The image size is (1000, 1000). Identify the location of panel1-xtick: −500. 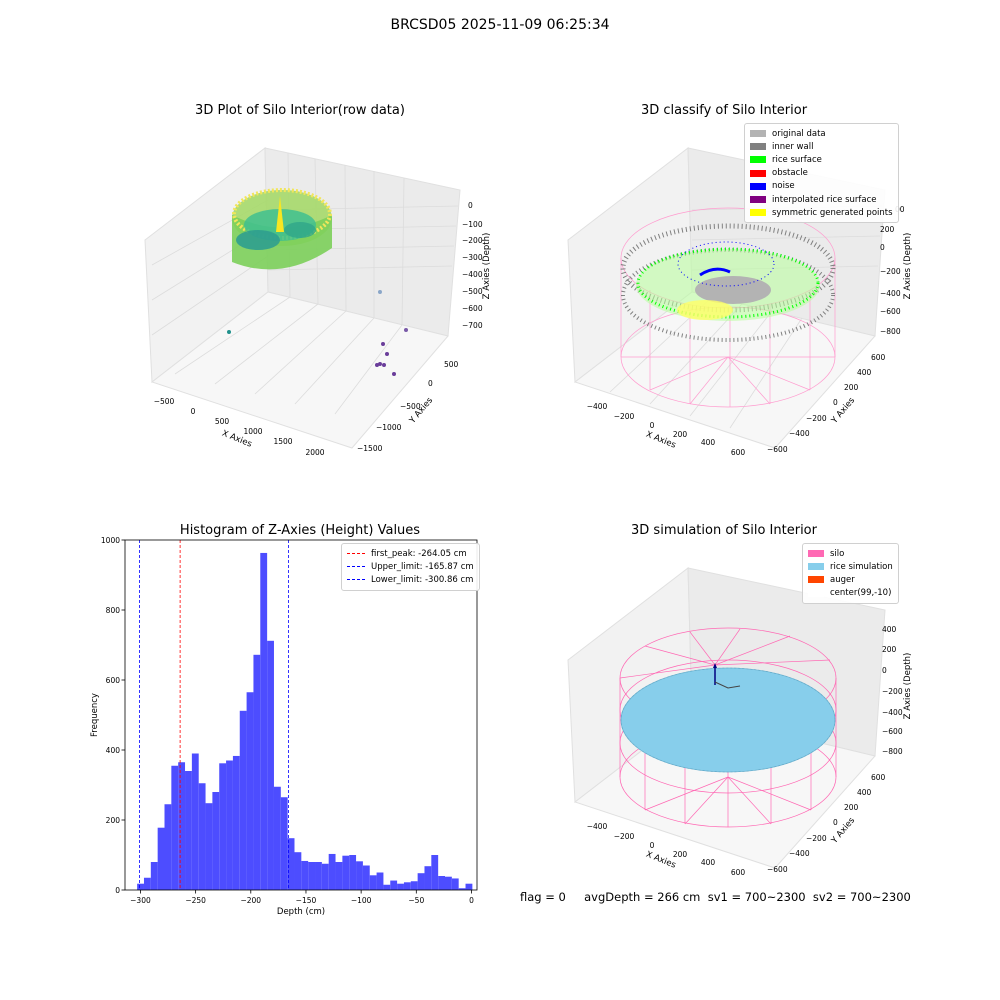
(164, 401).